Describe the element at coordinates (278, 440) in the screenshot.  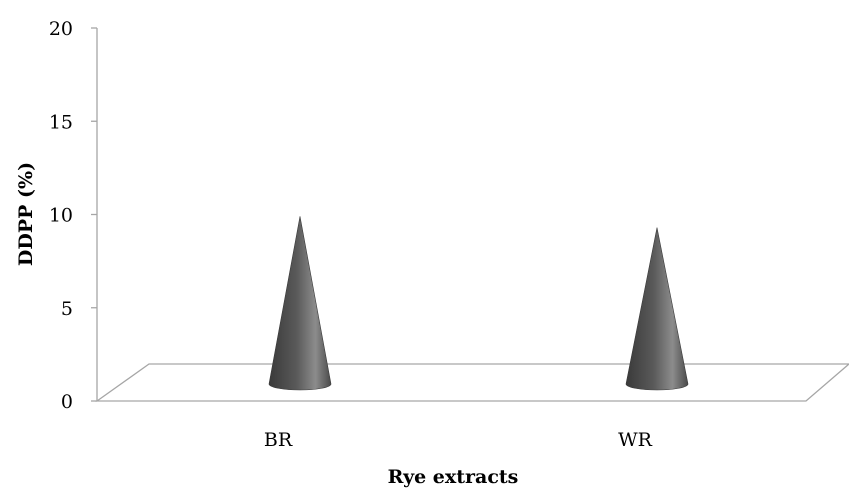
I see `category-label-br: BR` at that location.